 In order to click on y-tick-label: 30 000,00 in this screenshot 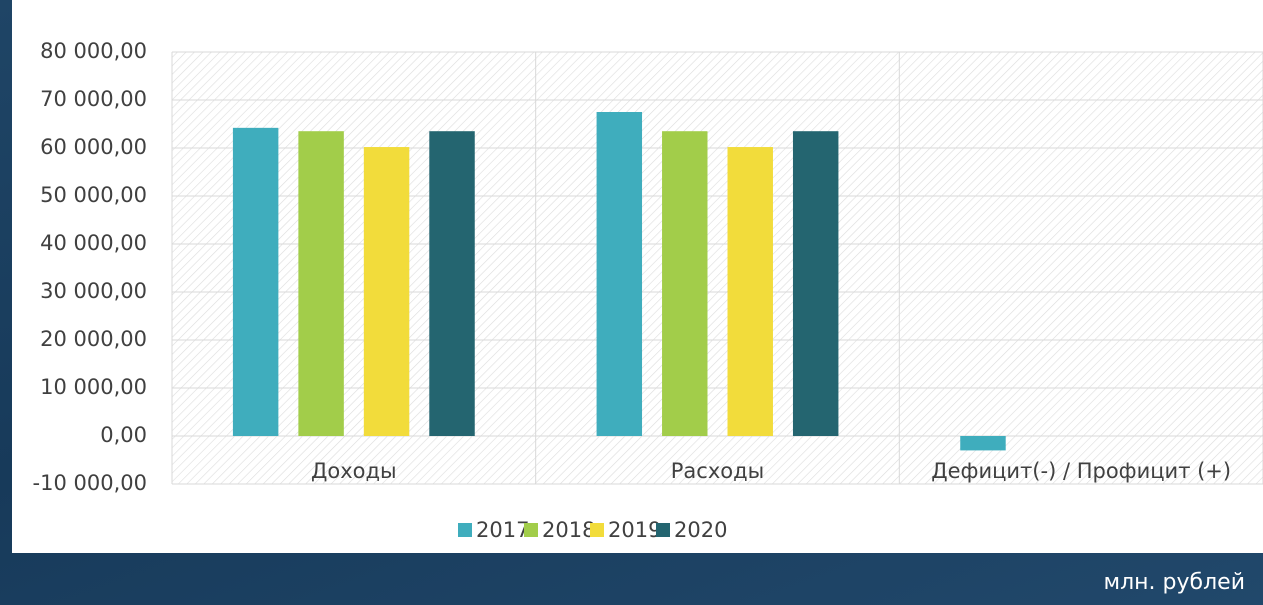, I will do `click(93, 291)`.